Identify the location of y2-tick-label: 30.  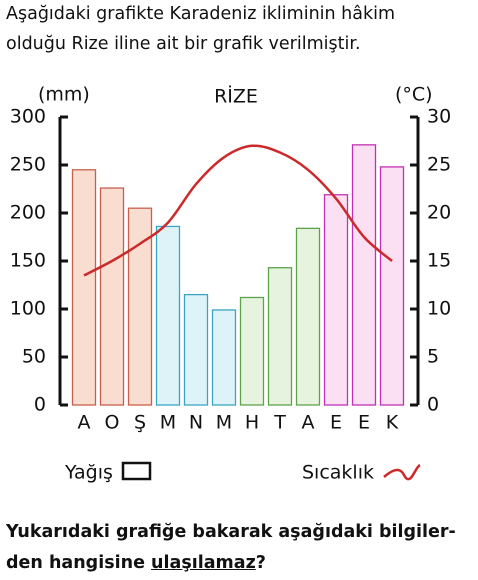
(439, 117).